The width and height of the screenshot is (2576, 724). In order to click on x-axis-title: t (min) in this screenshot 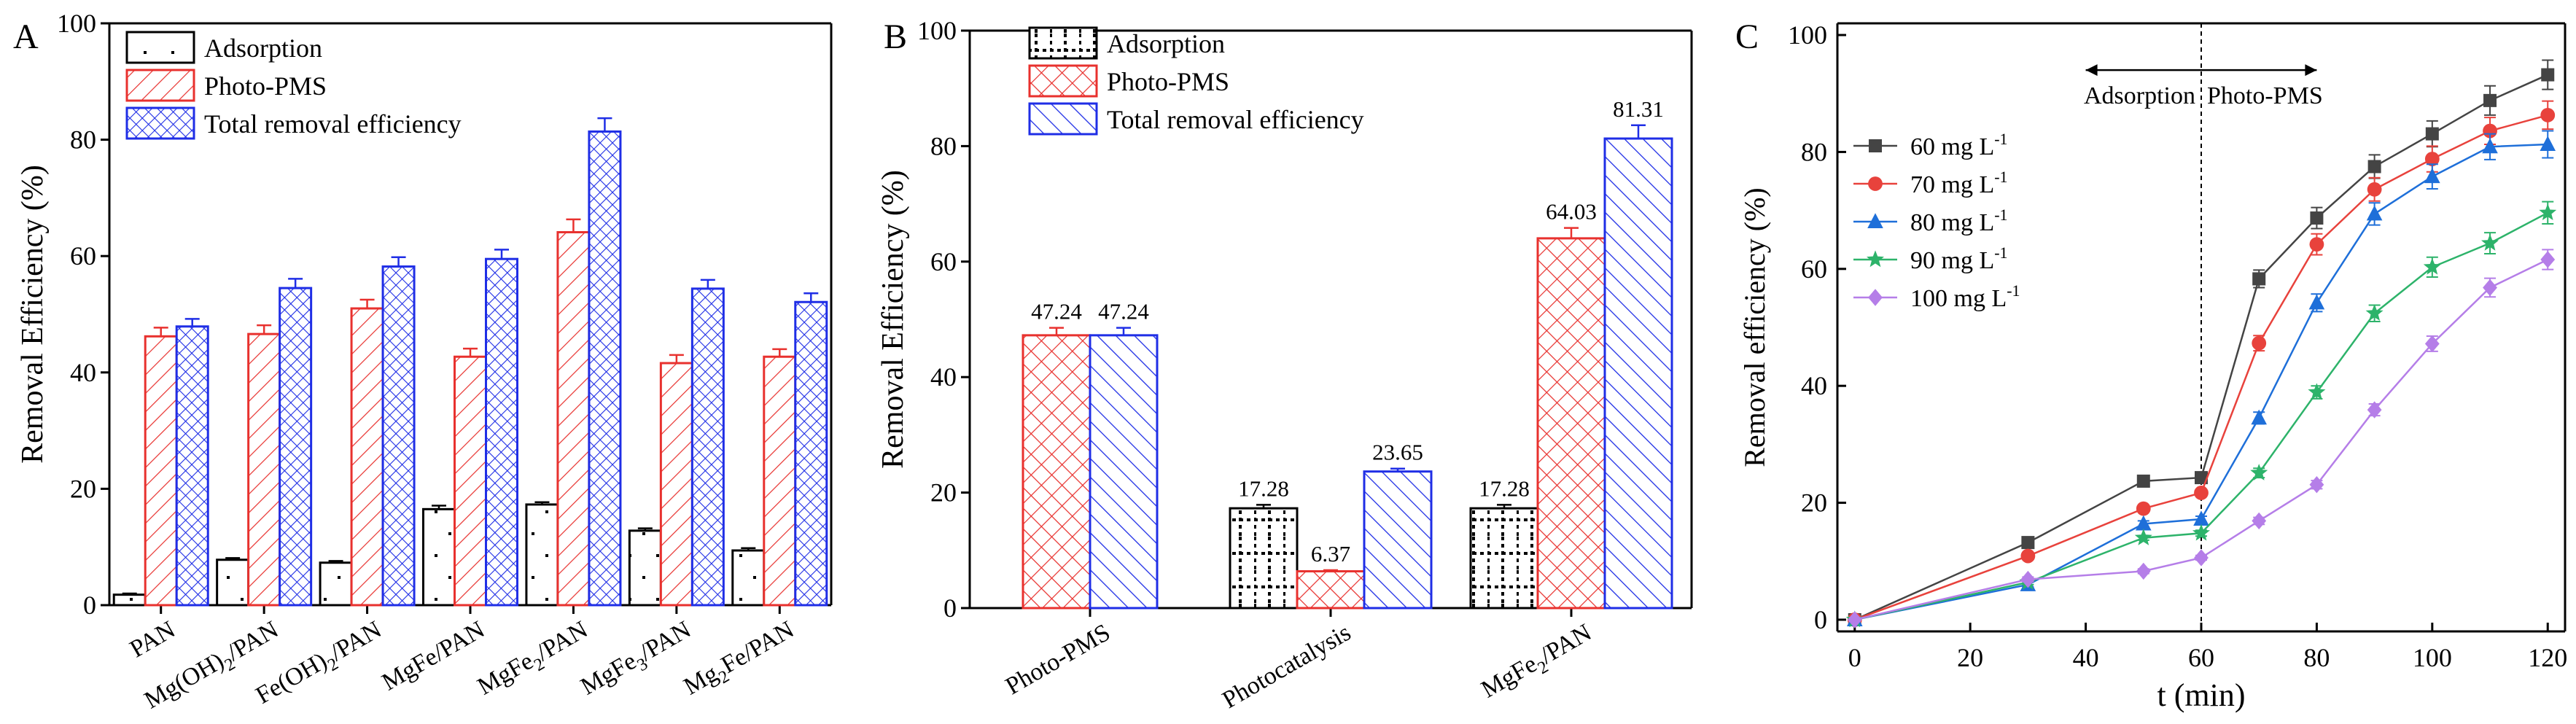, I will do `click(2201, 695)`.